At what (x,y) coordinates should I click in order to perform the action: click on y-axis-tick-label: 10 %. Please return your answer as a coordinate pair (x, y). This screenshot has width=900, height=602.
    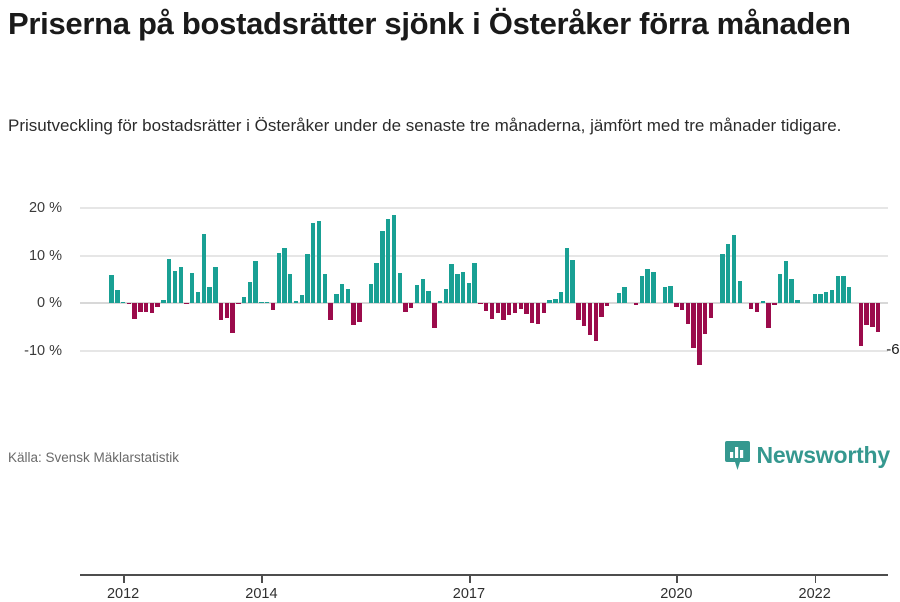
    Looking at the image, I should click on (45, 255).